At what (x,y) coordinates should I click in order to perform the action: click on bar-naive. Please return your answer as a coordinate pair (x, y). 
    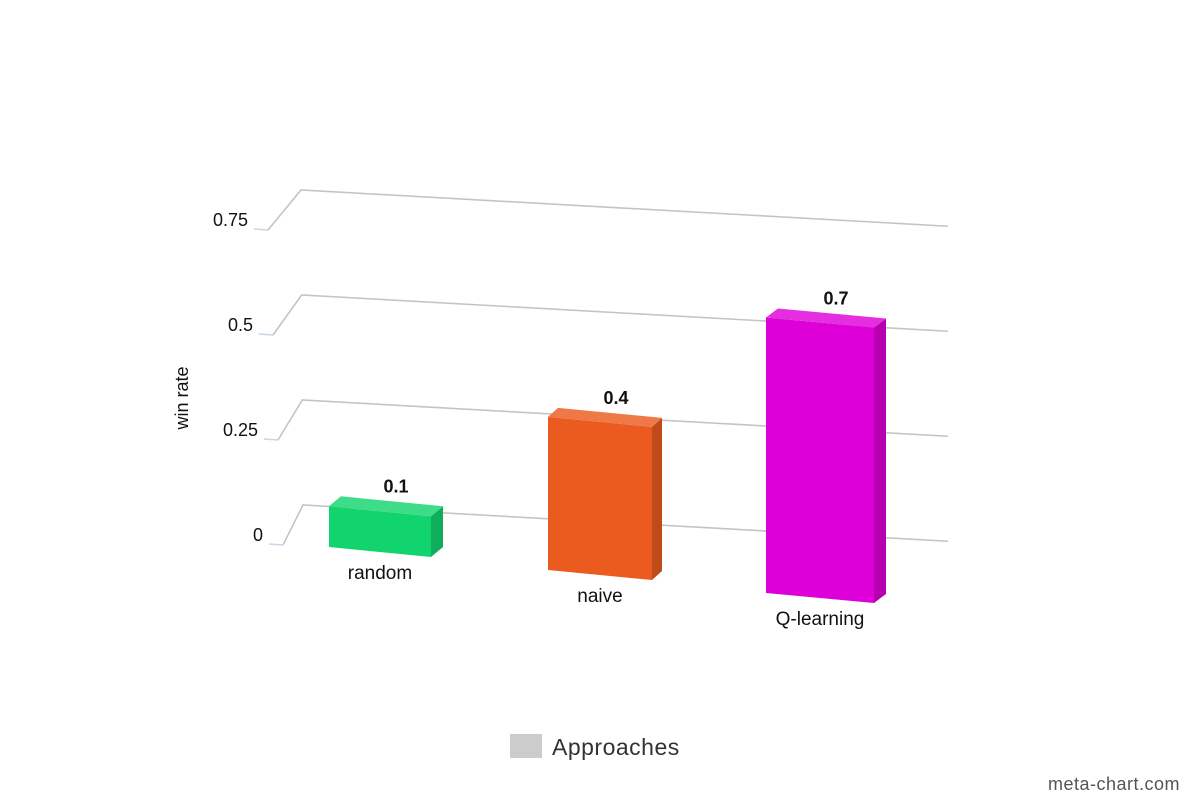
    Looking at the image, I should click on (605, 493).